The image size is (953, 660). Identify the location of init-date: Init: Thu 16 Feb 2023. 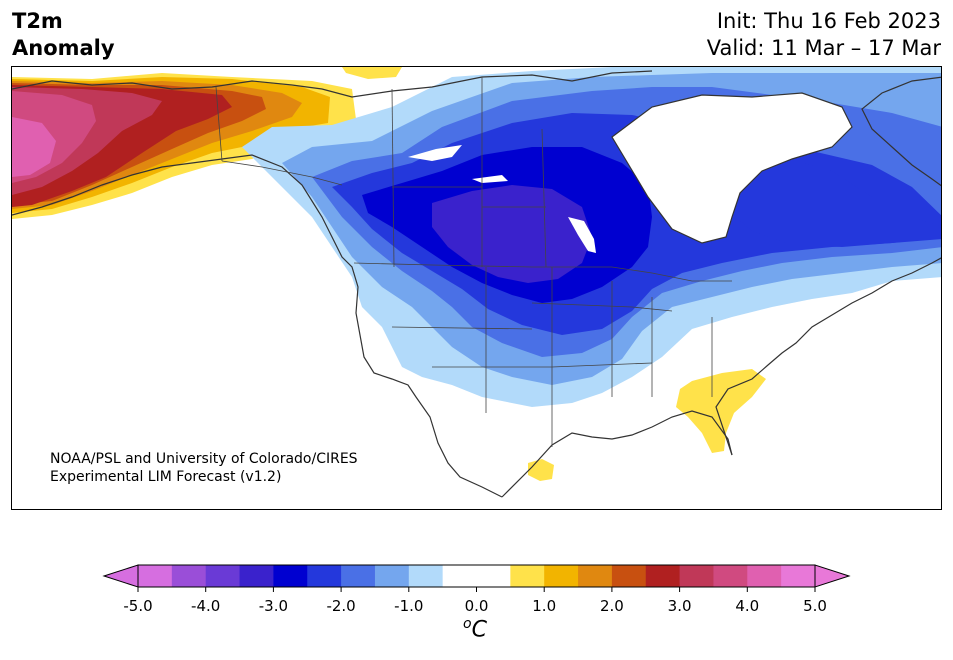
(828, 21).